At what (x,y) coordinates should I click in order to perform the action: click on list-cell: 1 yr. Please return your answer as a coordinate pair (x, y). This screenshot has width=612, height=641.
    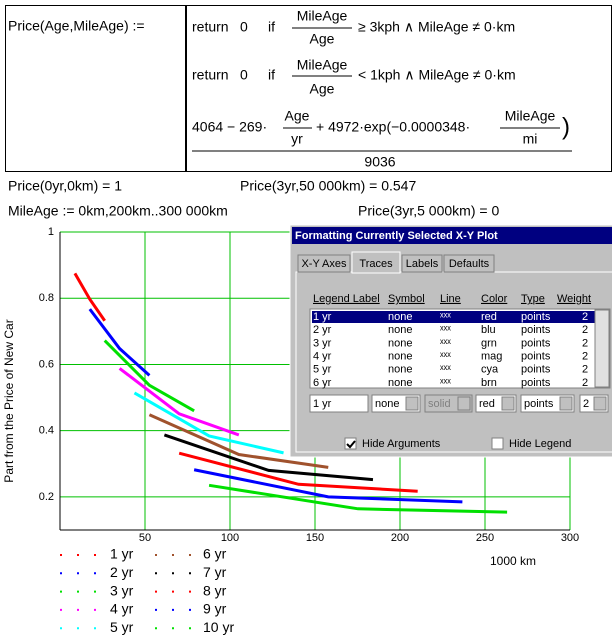
    Looking at the image, I should click on (322, 317).